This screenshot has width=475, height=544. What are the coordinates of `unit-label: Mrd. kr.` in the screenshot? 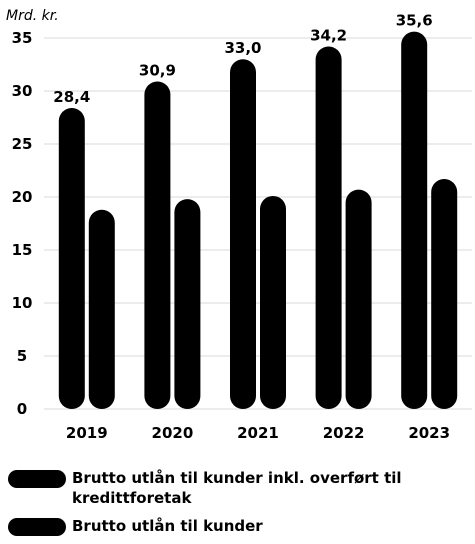 It's located at (32, 16).